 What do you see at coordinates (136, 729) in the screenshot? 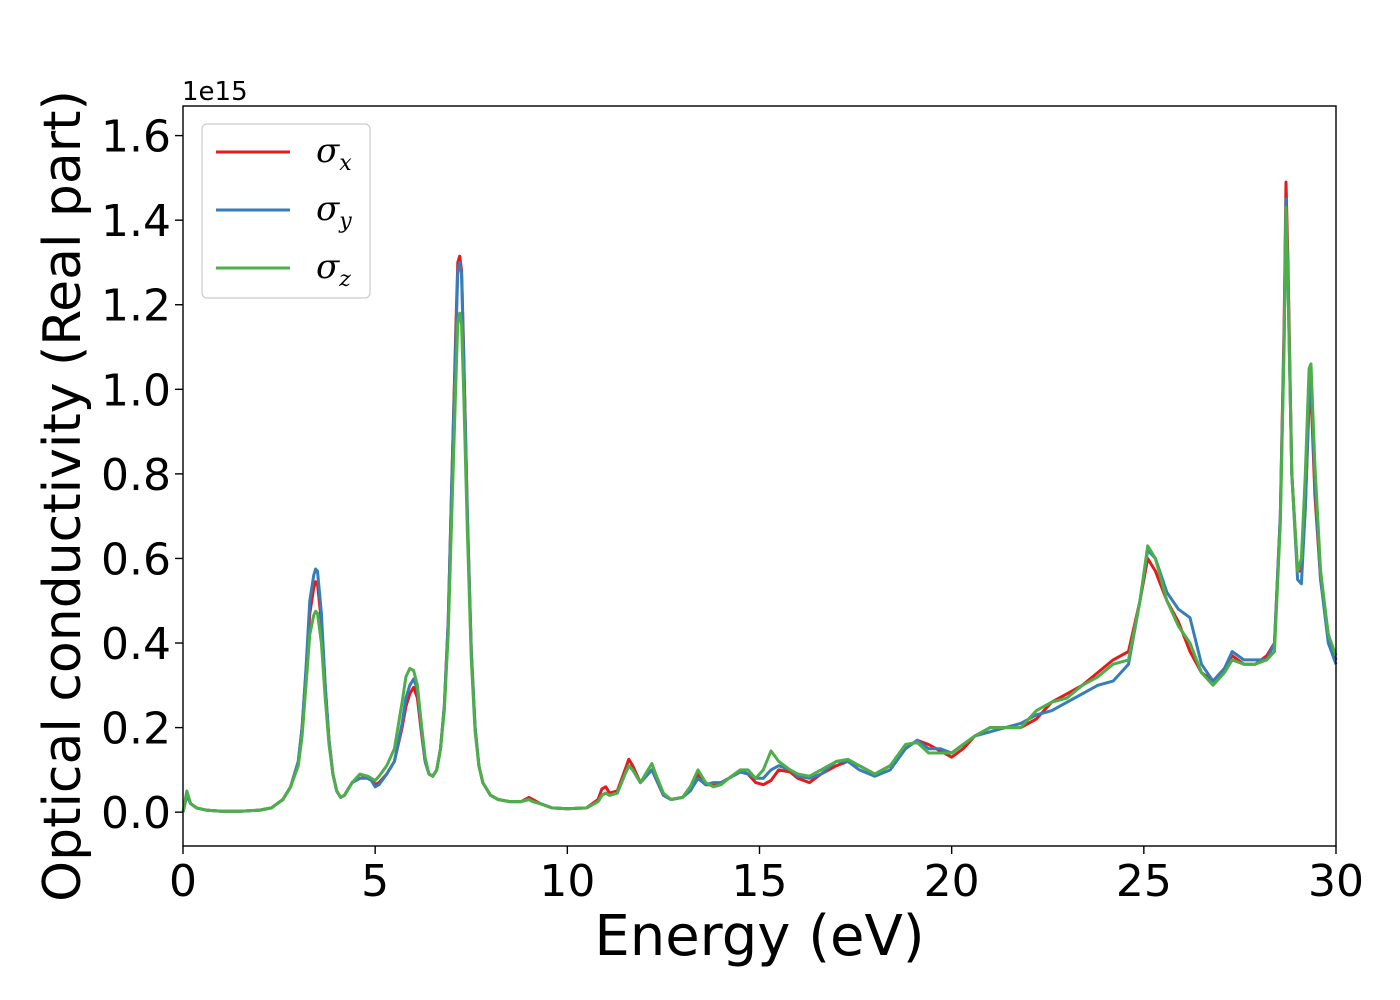
I see `y-tick-label: 0.2` at bounding box center [136, 729].